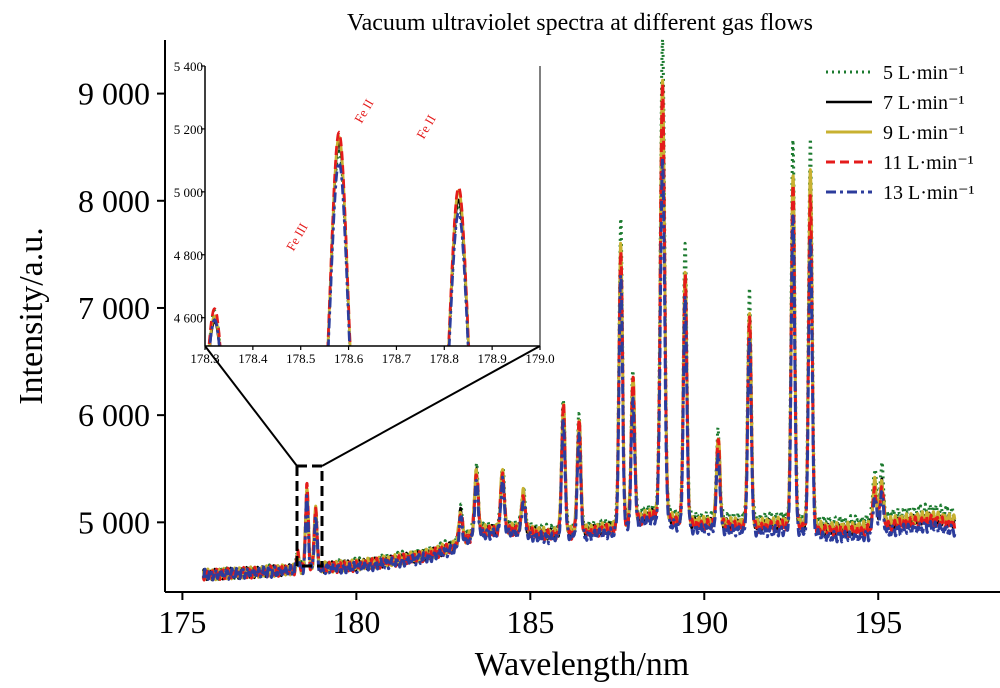  Describe the element at coordinates (114, 201) in the screenshot. I see `y-tick-label: 8 000` at that location.